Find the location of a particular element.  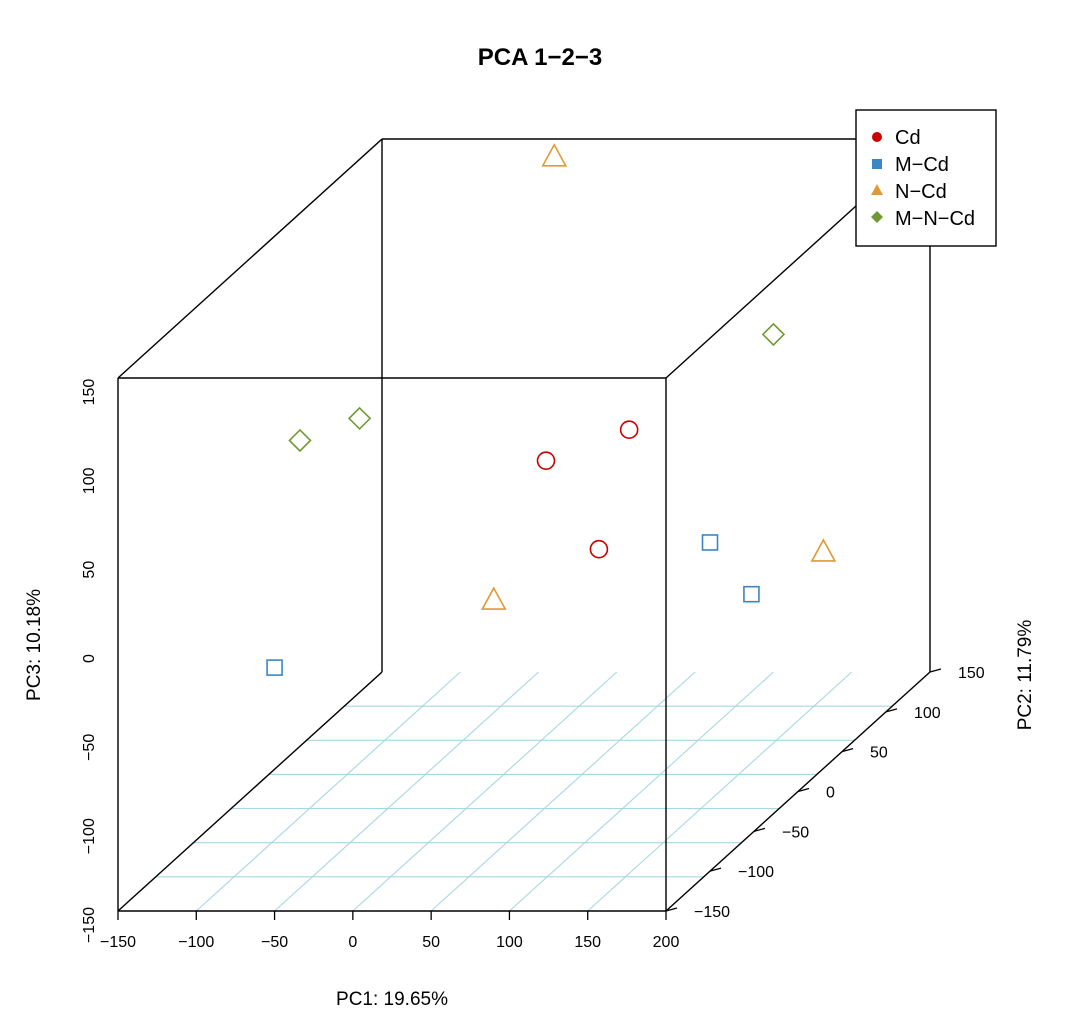

legend-marker-cd is located at coordinates (877, 137).